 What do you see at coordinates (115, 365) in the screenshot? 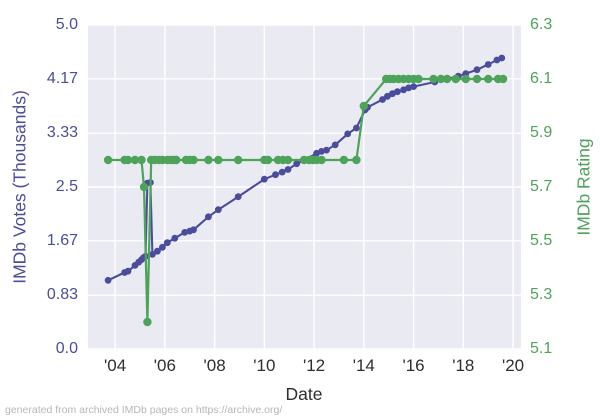
I see `x-tick-label: '04` at bounding box center [115, 365].